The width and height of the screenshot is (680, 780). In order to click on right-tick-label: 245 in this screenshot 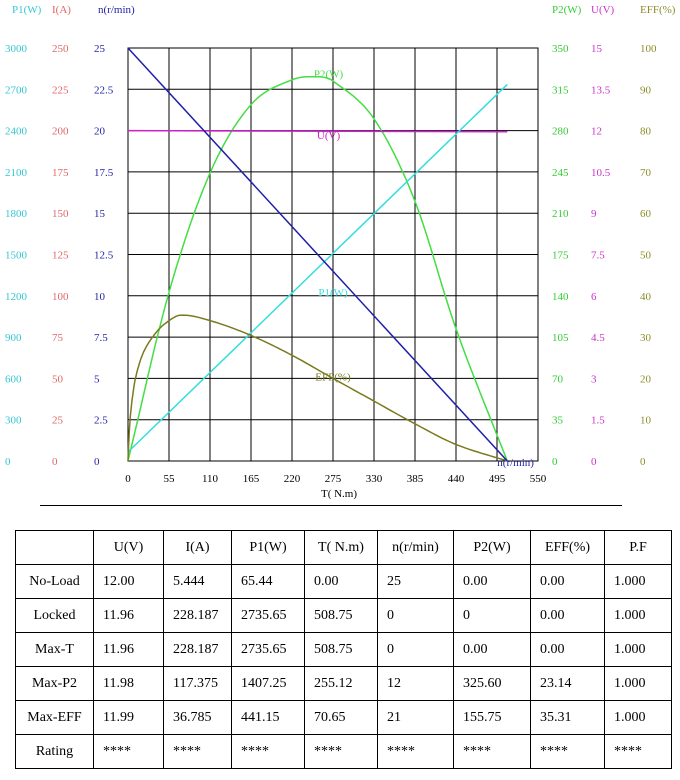, I will do `click(560, 173)`.